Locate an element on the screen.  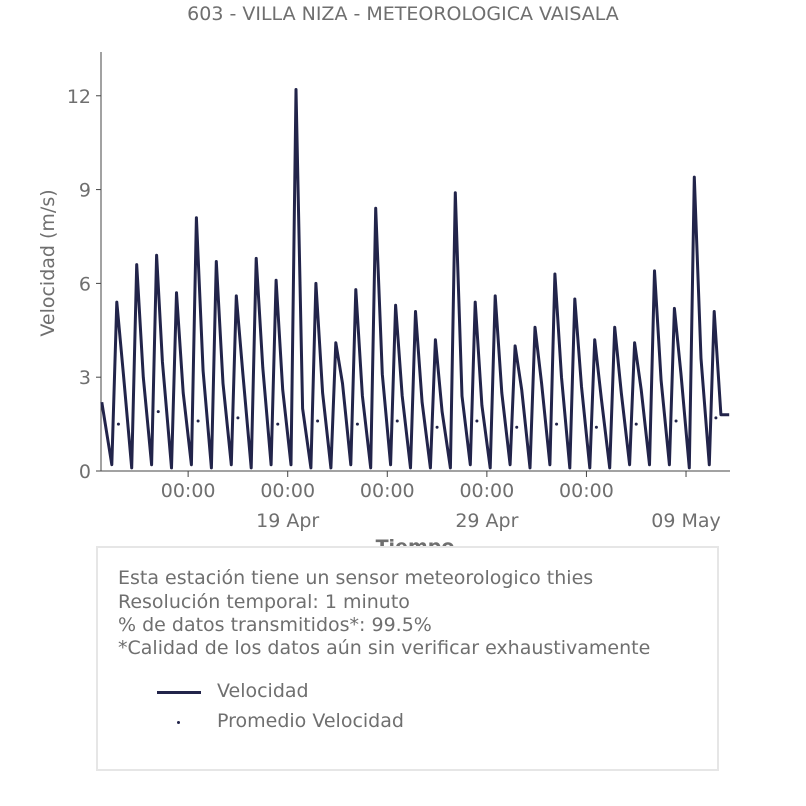
y-ticks: 0 3 6 9 12 is located at coordinates (84, 284).